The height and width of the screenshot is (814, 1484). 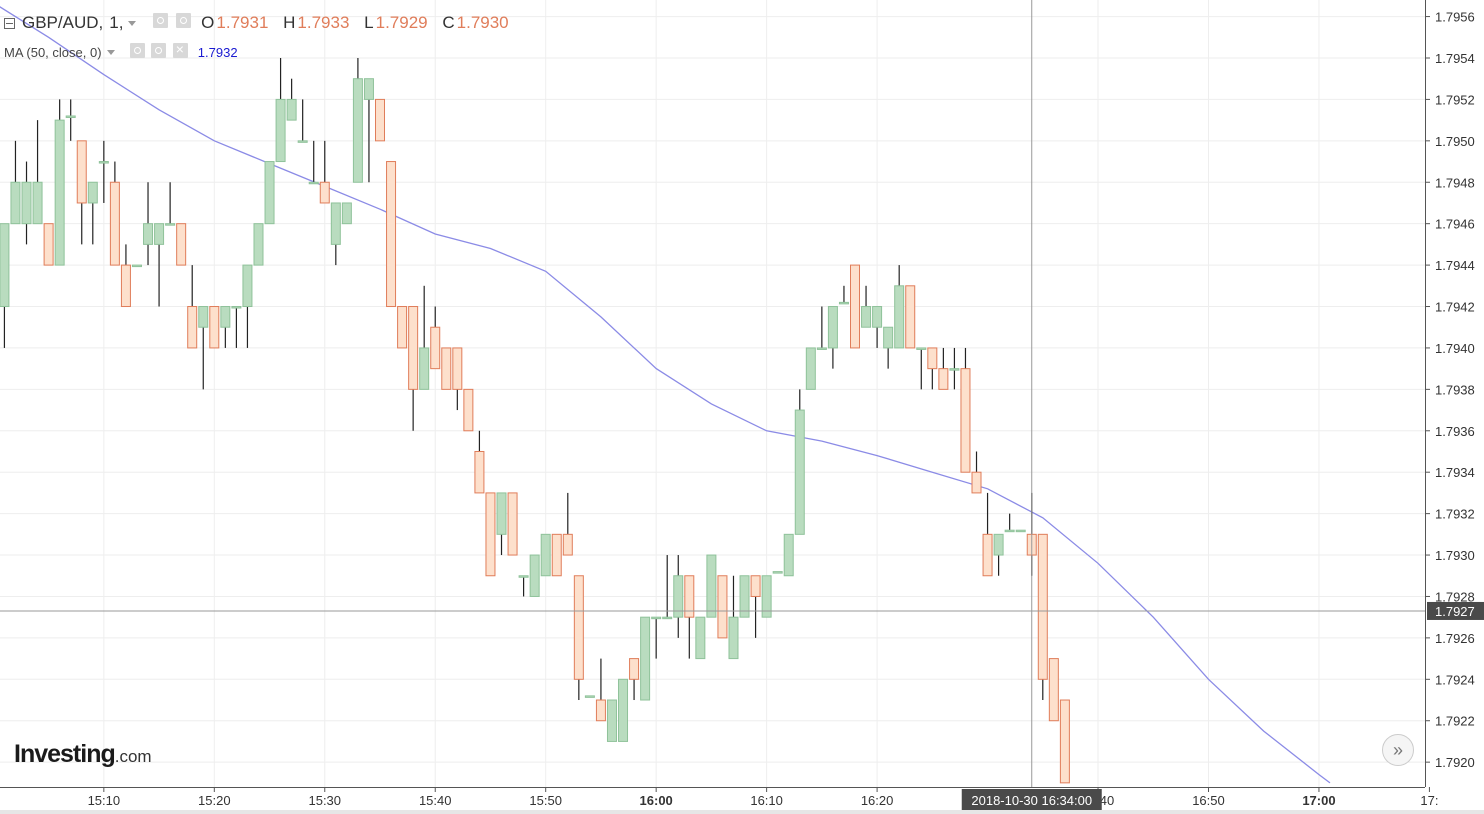 I want to click on price-tick-label: 1.7920, so click(x=1455, y=762).